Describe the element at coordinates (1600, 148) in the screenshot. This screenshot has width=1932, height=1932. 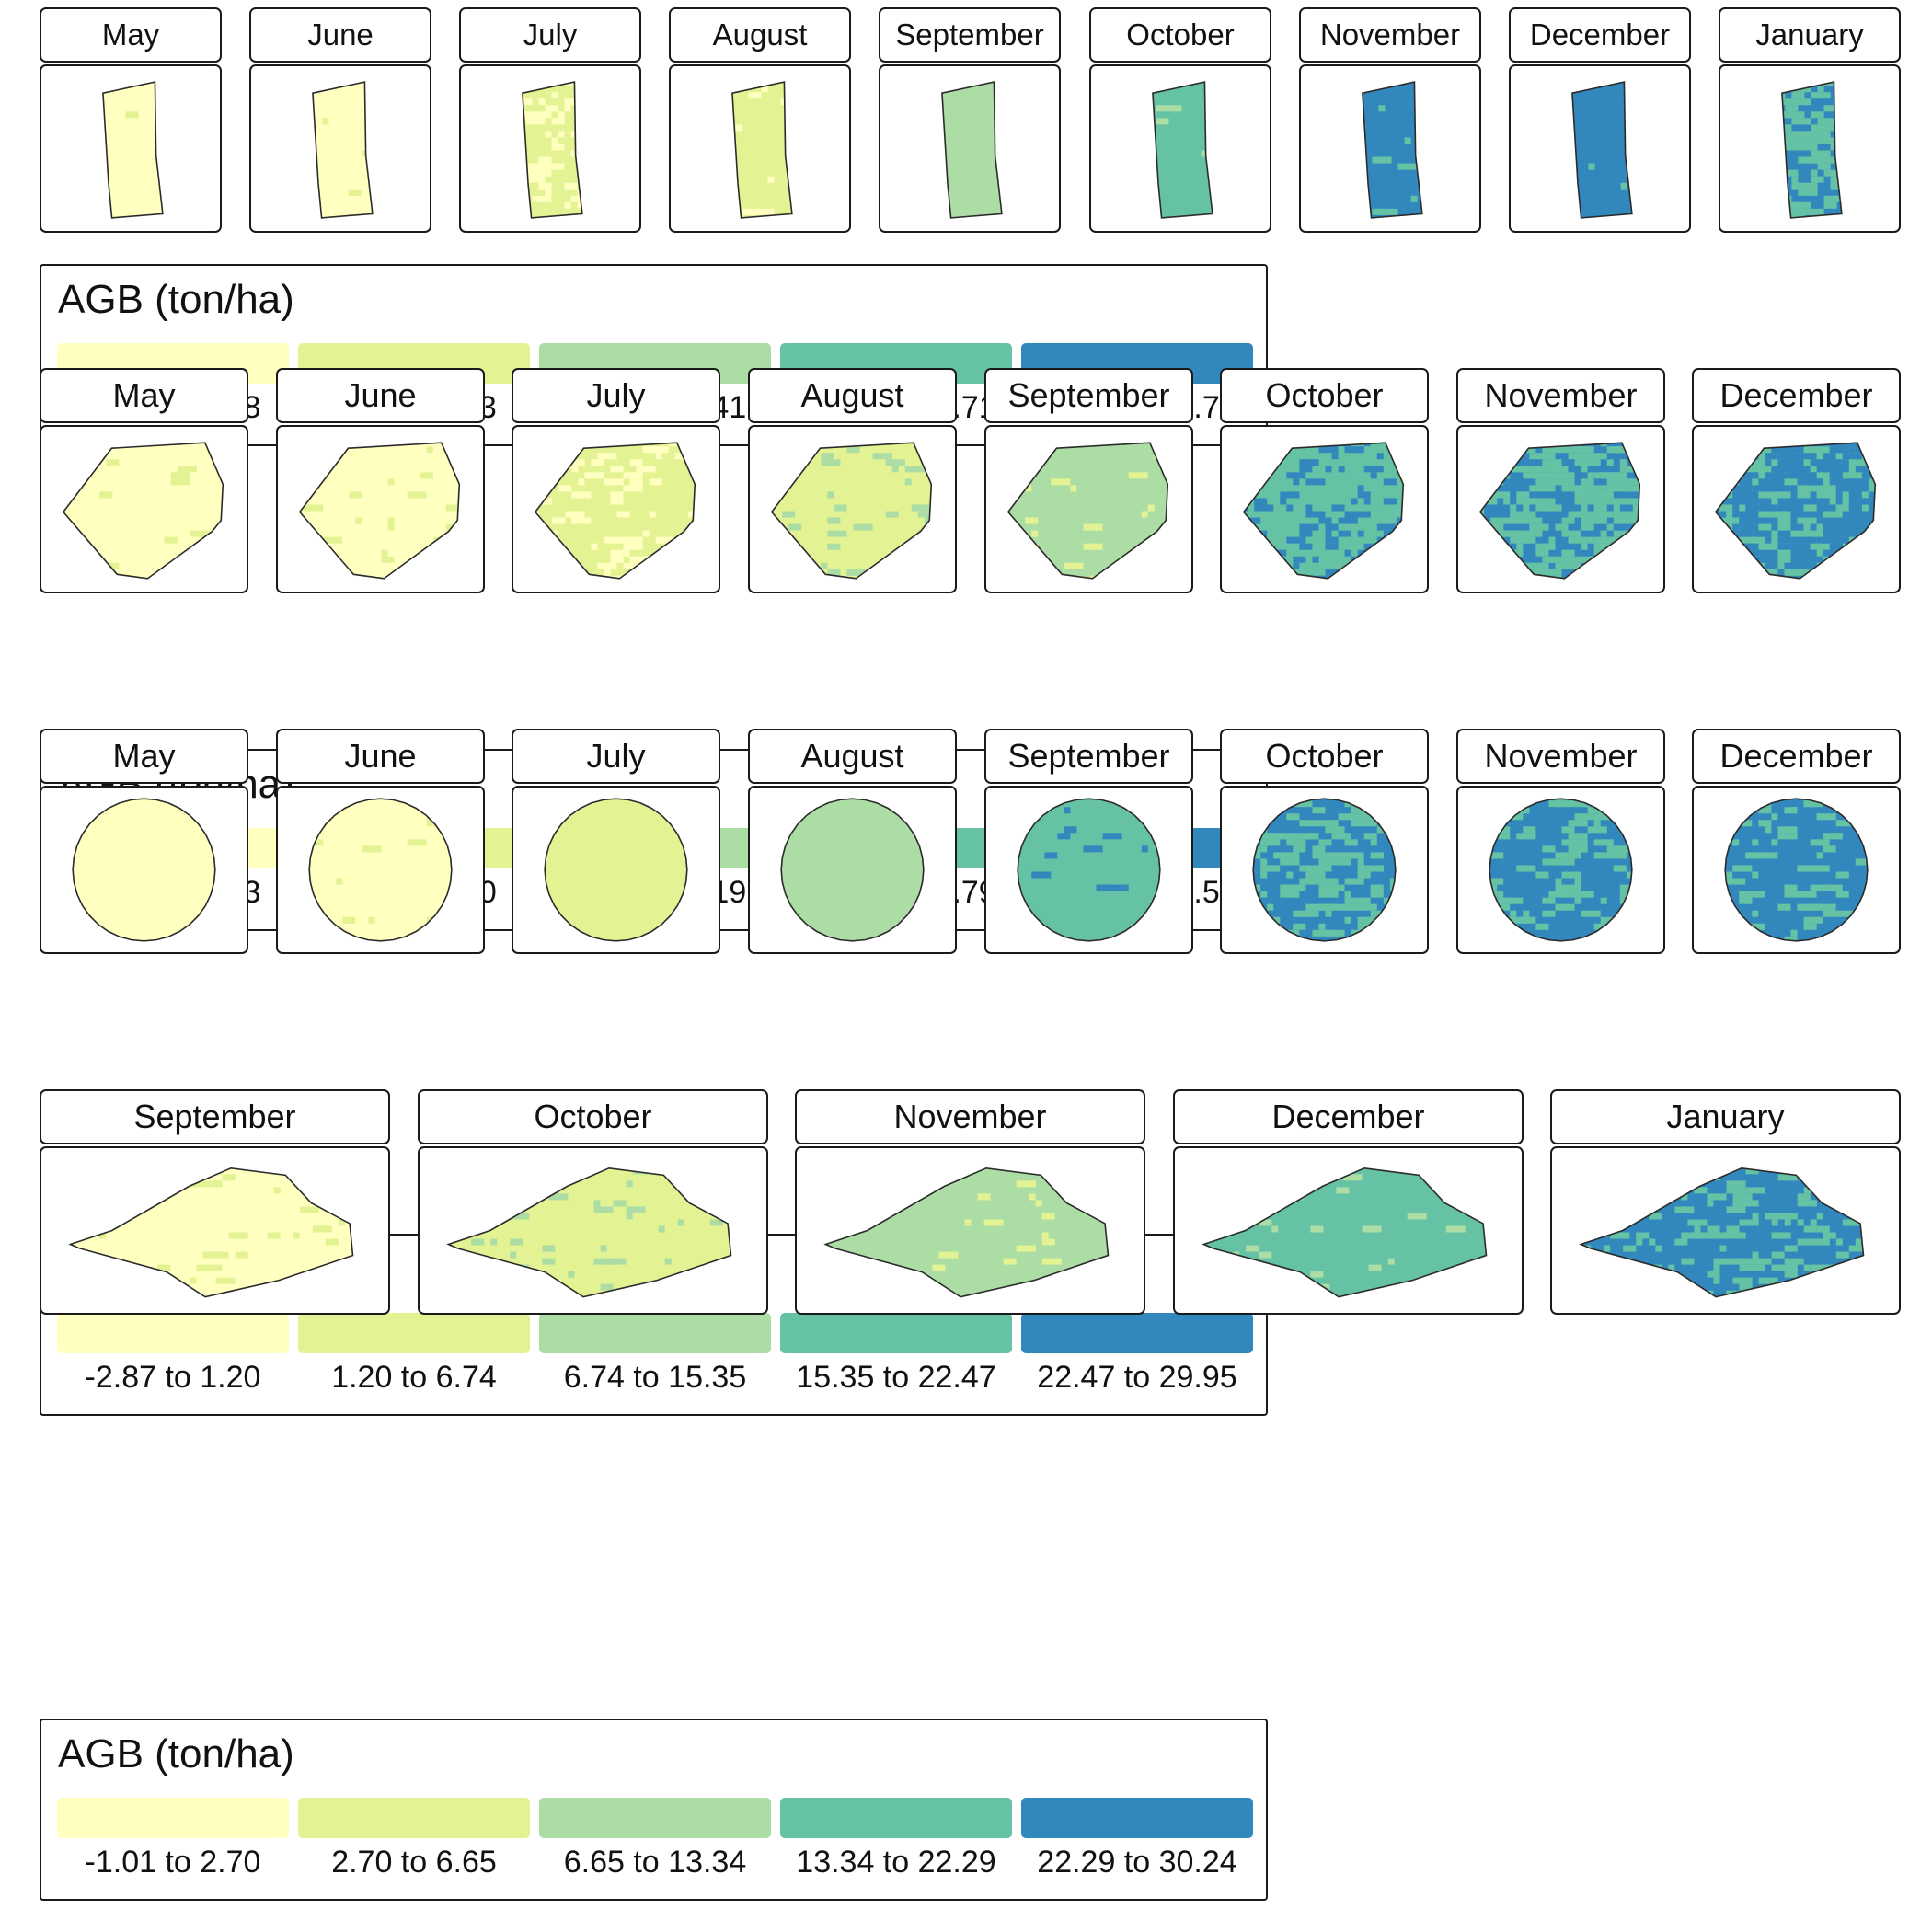
I see `map-panel` at that location.